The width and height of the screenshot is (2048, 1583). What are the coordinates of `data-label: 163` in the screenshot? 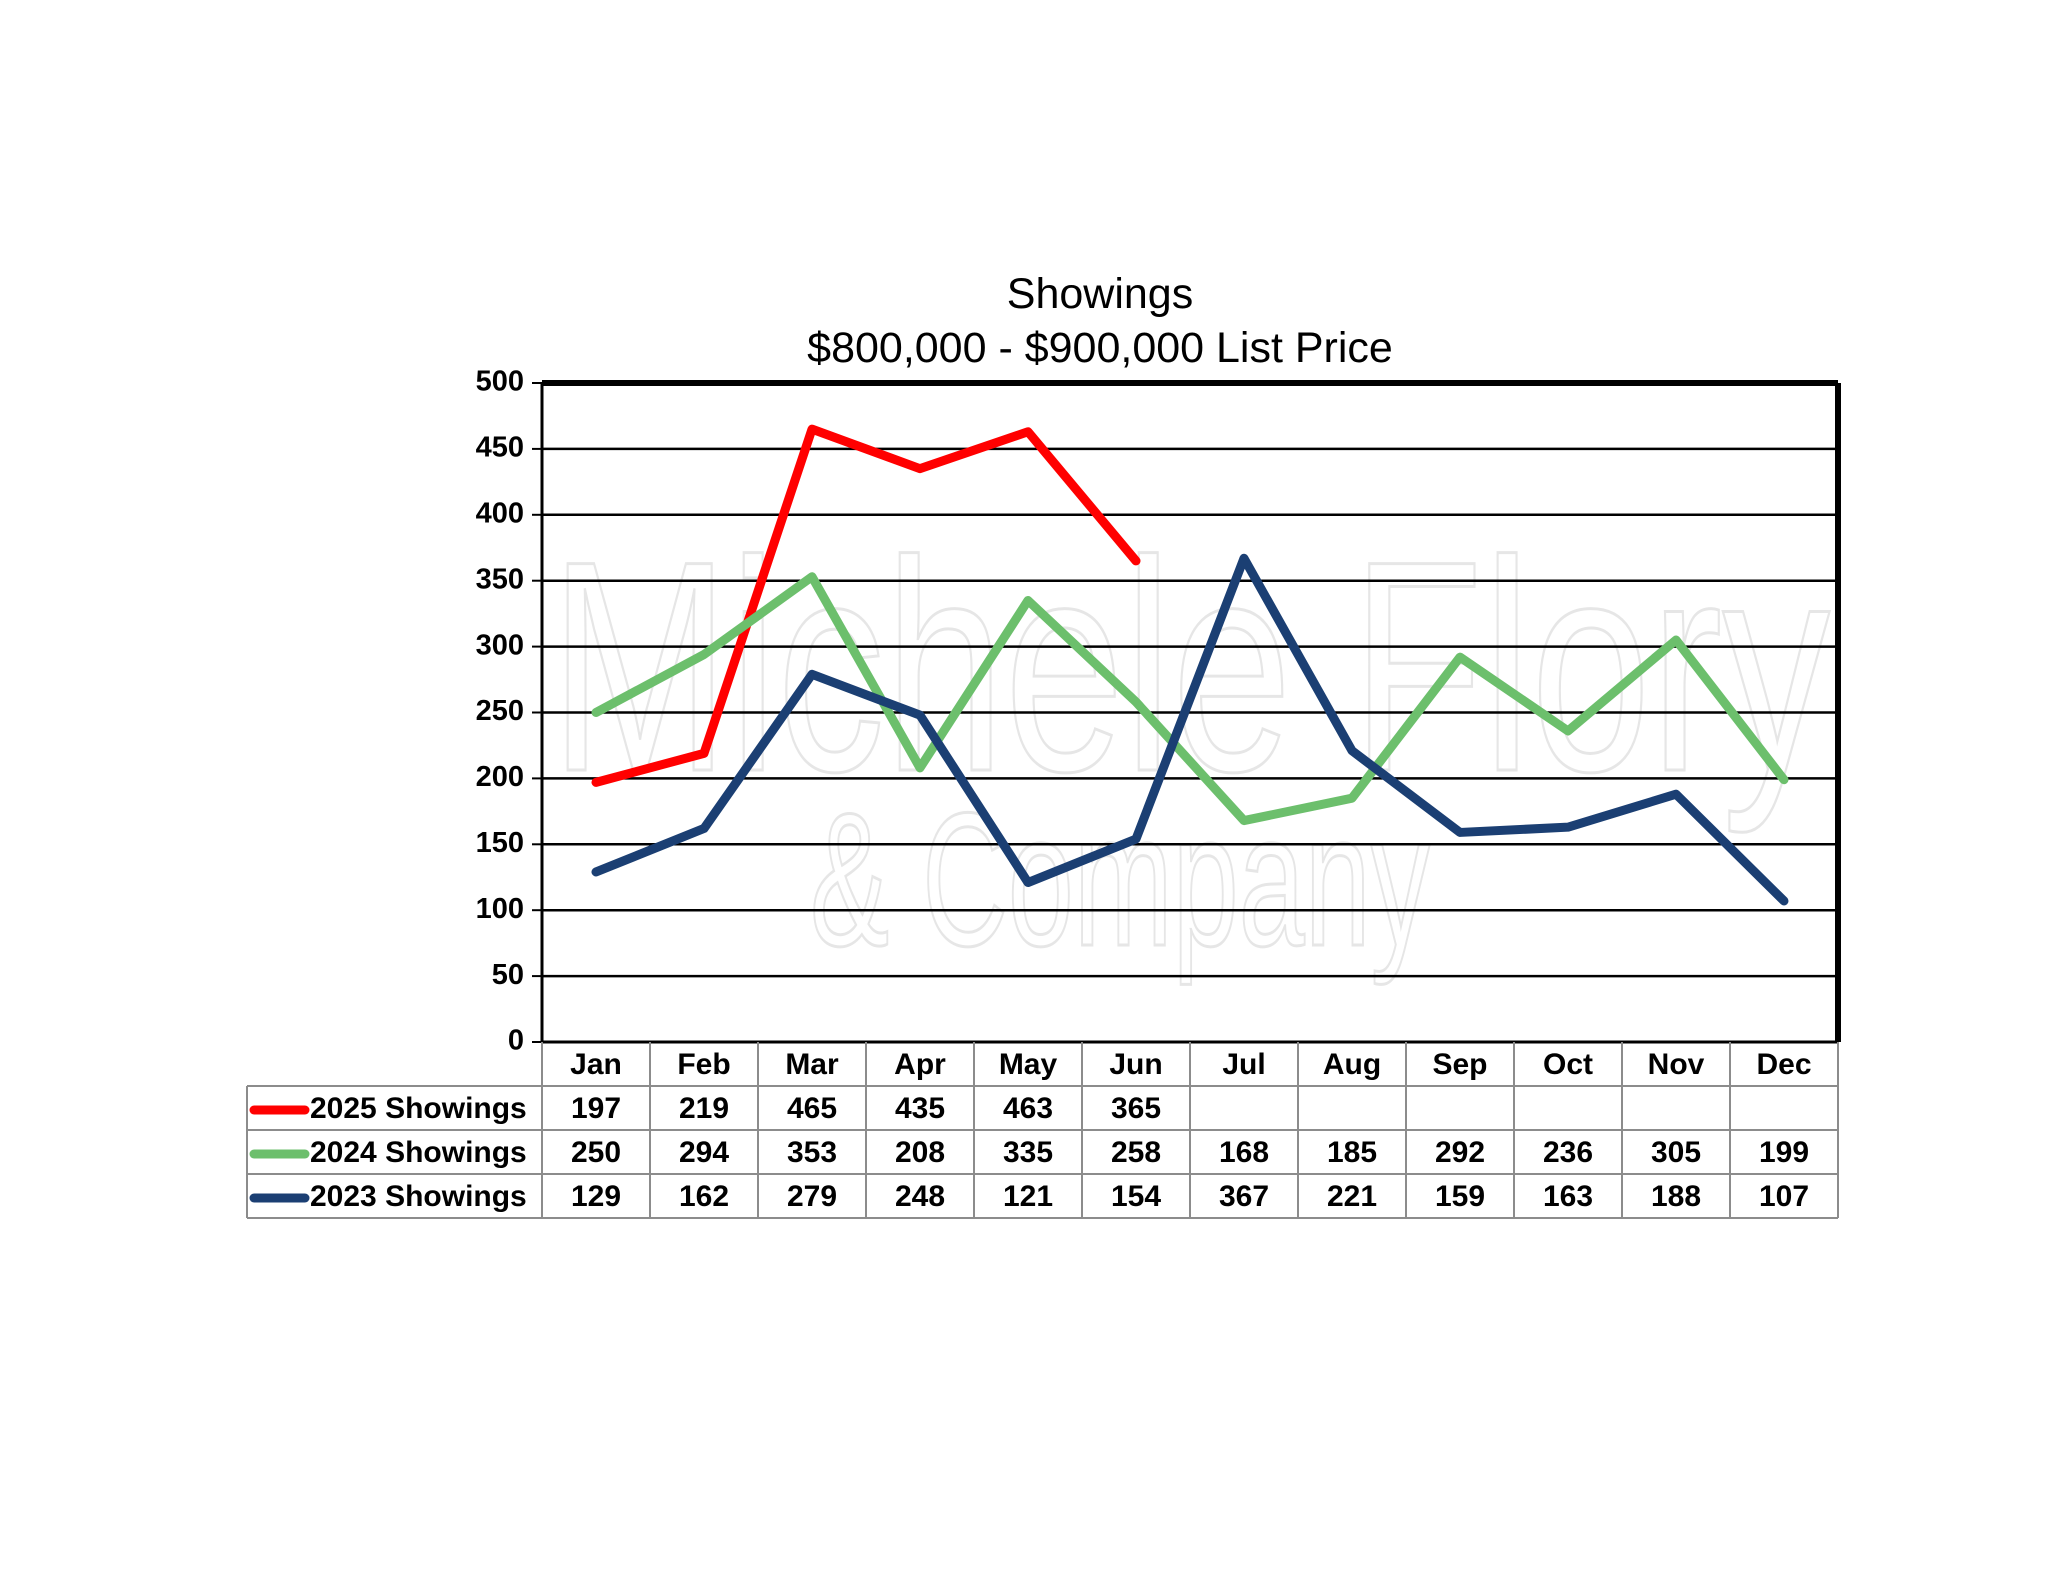 It's located at (1568, 1196).